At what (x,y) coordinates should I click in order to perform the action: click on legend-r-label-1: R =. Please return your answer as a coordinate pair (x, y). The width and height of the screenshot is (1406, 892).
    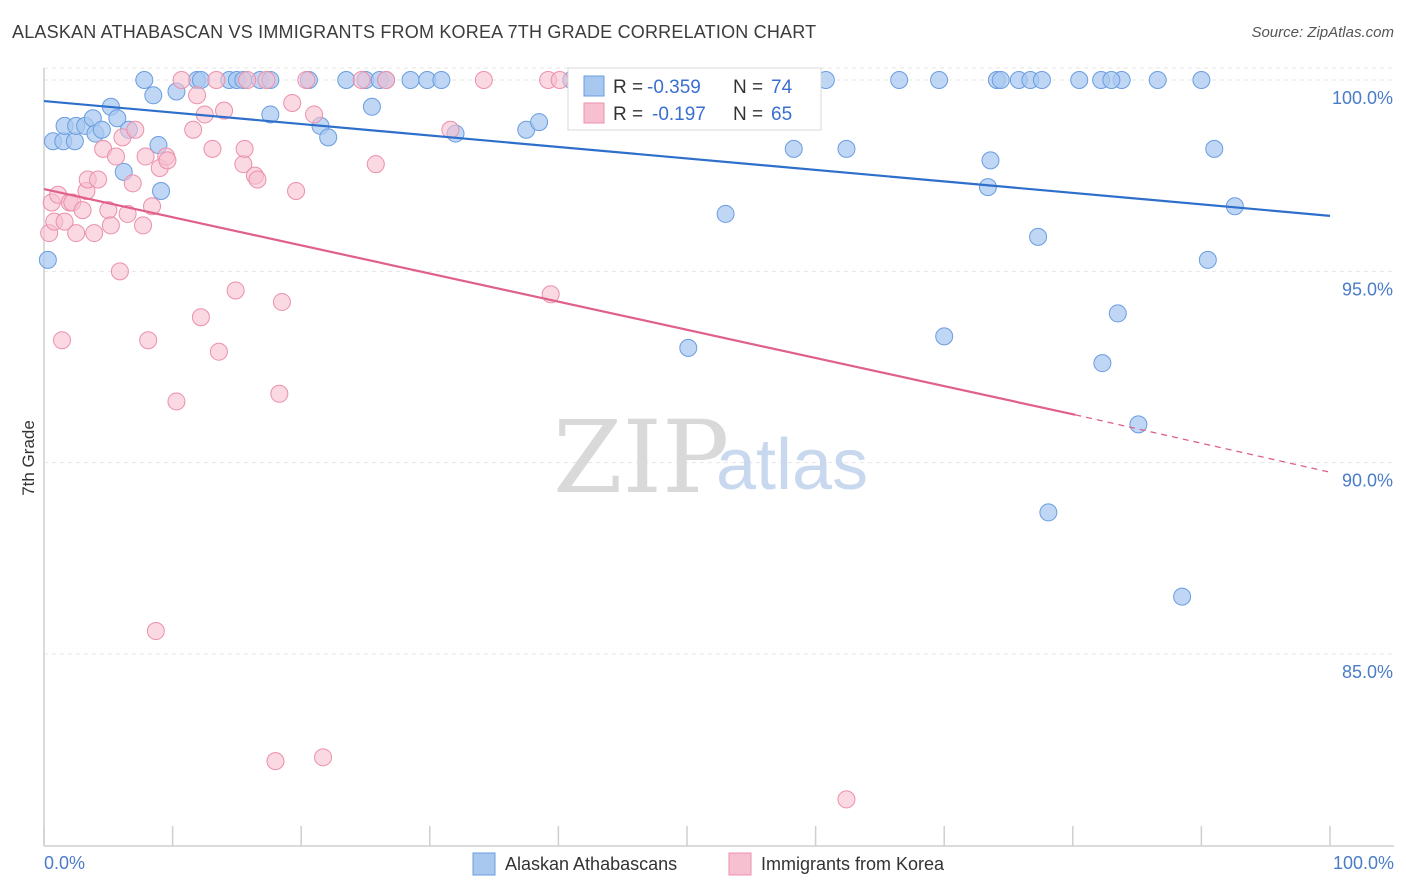
    Looking at the image, I should click on (628, 87).